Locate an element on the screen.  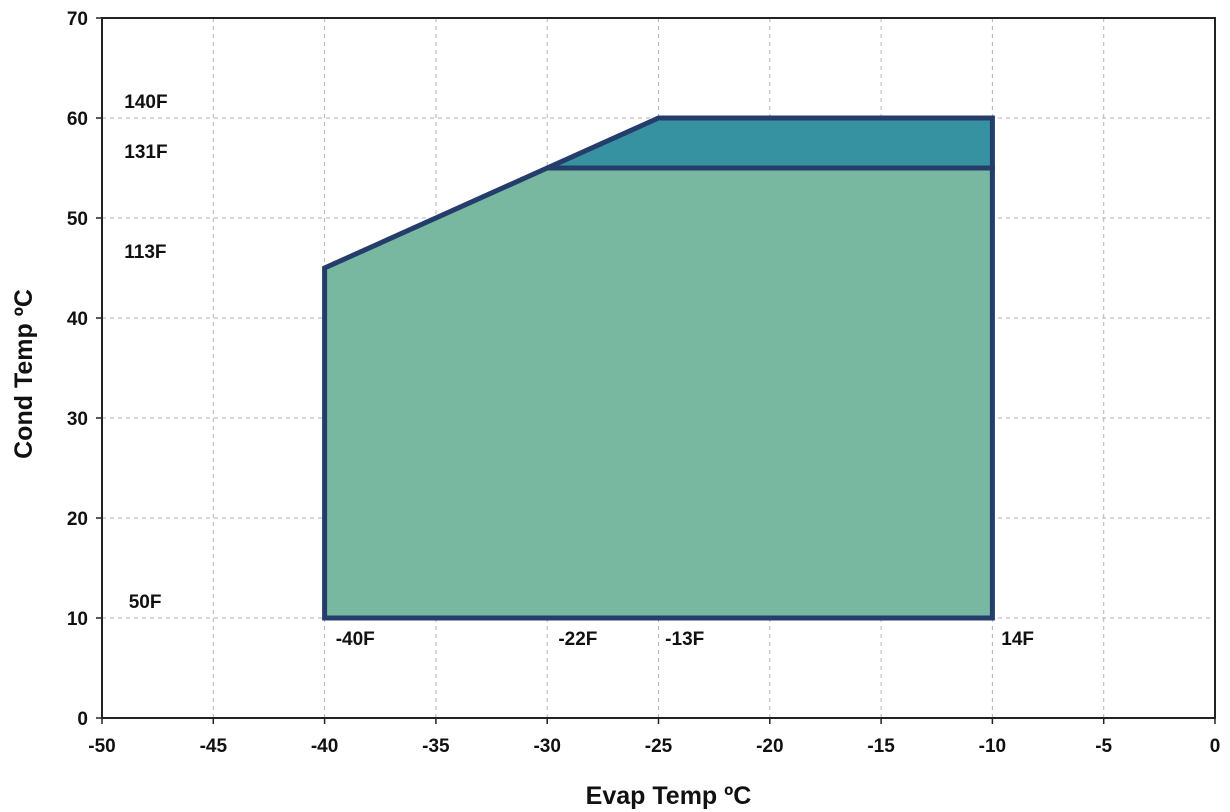
x-tick-label: 0 is located at coordinates (1215, 746).